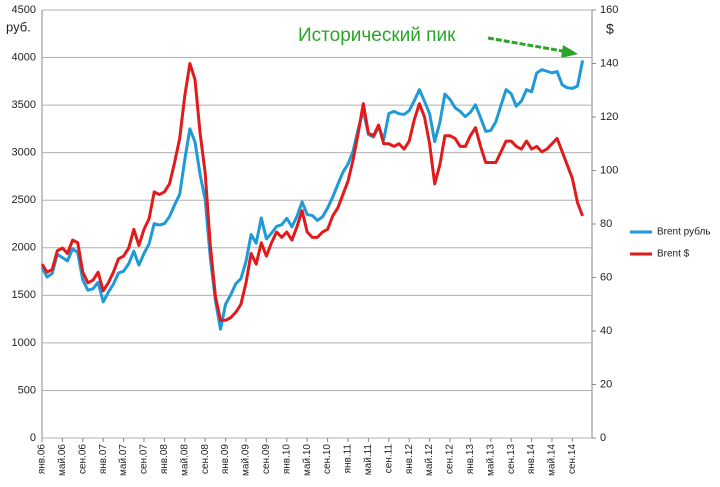 Image resolution: width=720 pixels, height=487 pixels. Describe the element at coordinates (18, 26) in the screenshot. I see `y-axis-label: руб.` at that location.